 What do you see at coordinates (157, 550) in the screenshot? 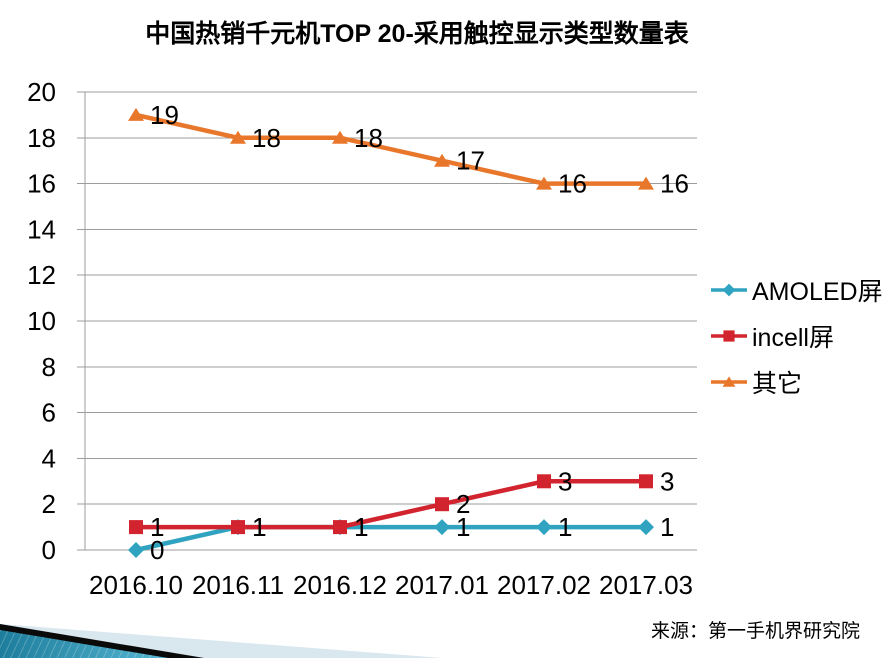
I see `data-label: 0` at bounding box center [157, 550].